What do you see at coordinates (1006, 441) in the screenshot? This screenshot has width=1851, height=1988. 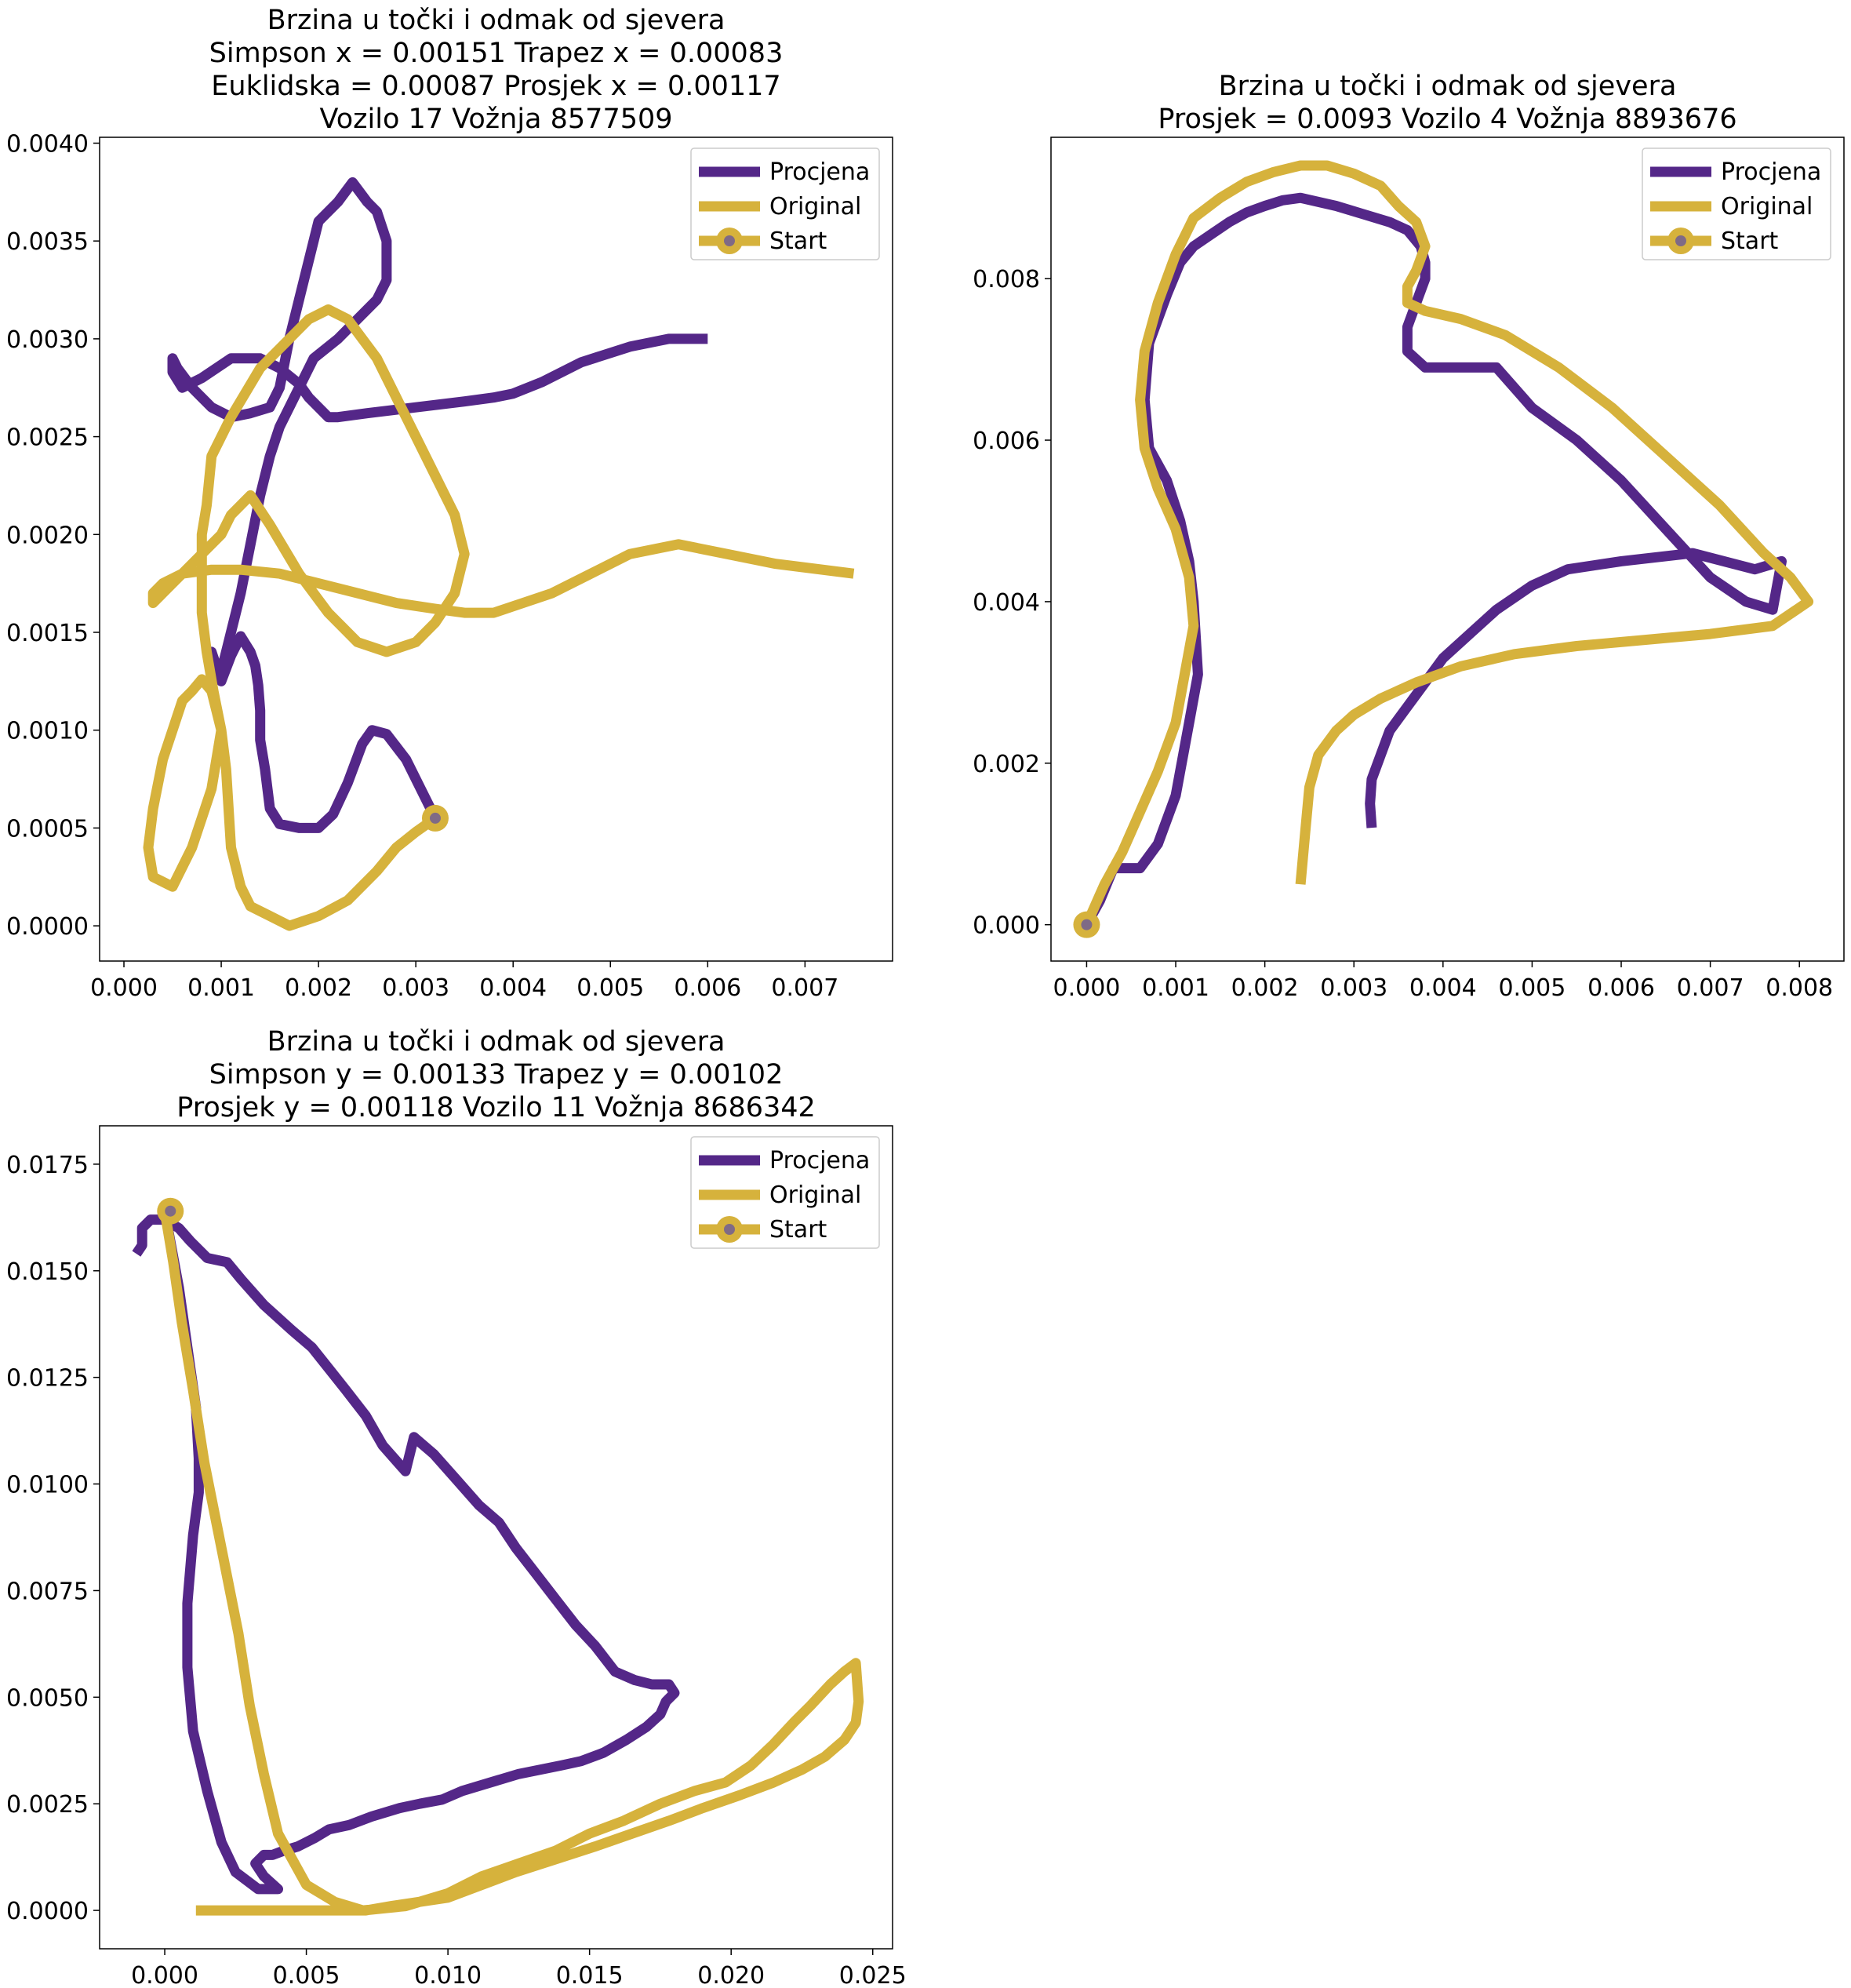 I see `y-tick-label: 0.006` at bounding box center [1006, 441].